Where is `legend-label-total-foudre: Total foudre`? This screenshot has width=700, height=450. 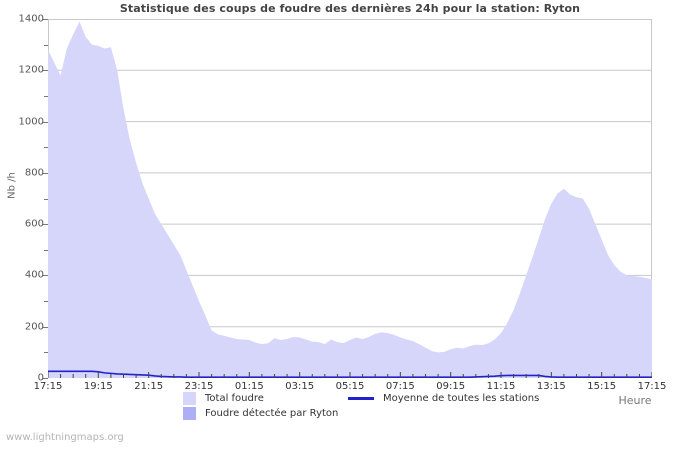 legend-label-total-foudre: Total foudre is located at coordinates (234, 398).